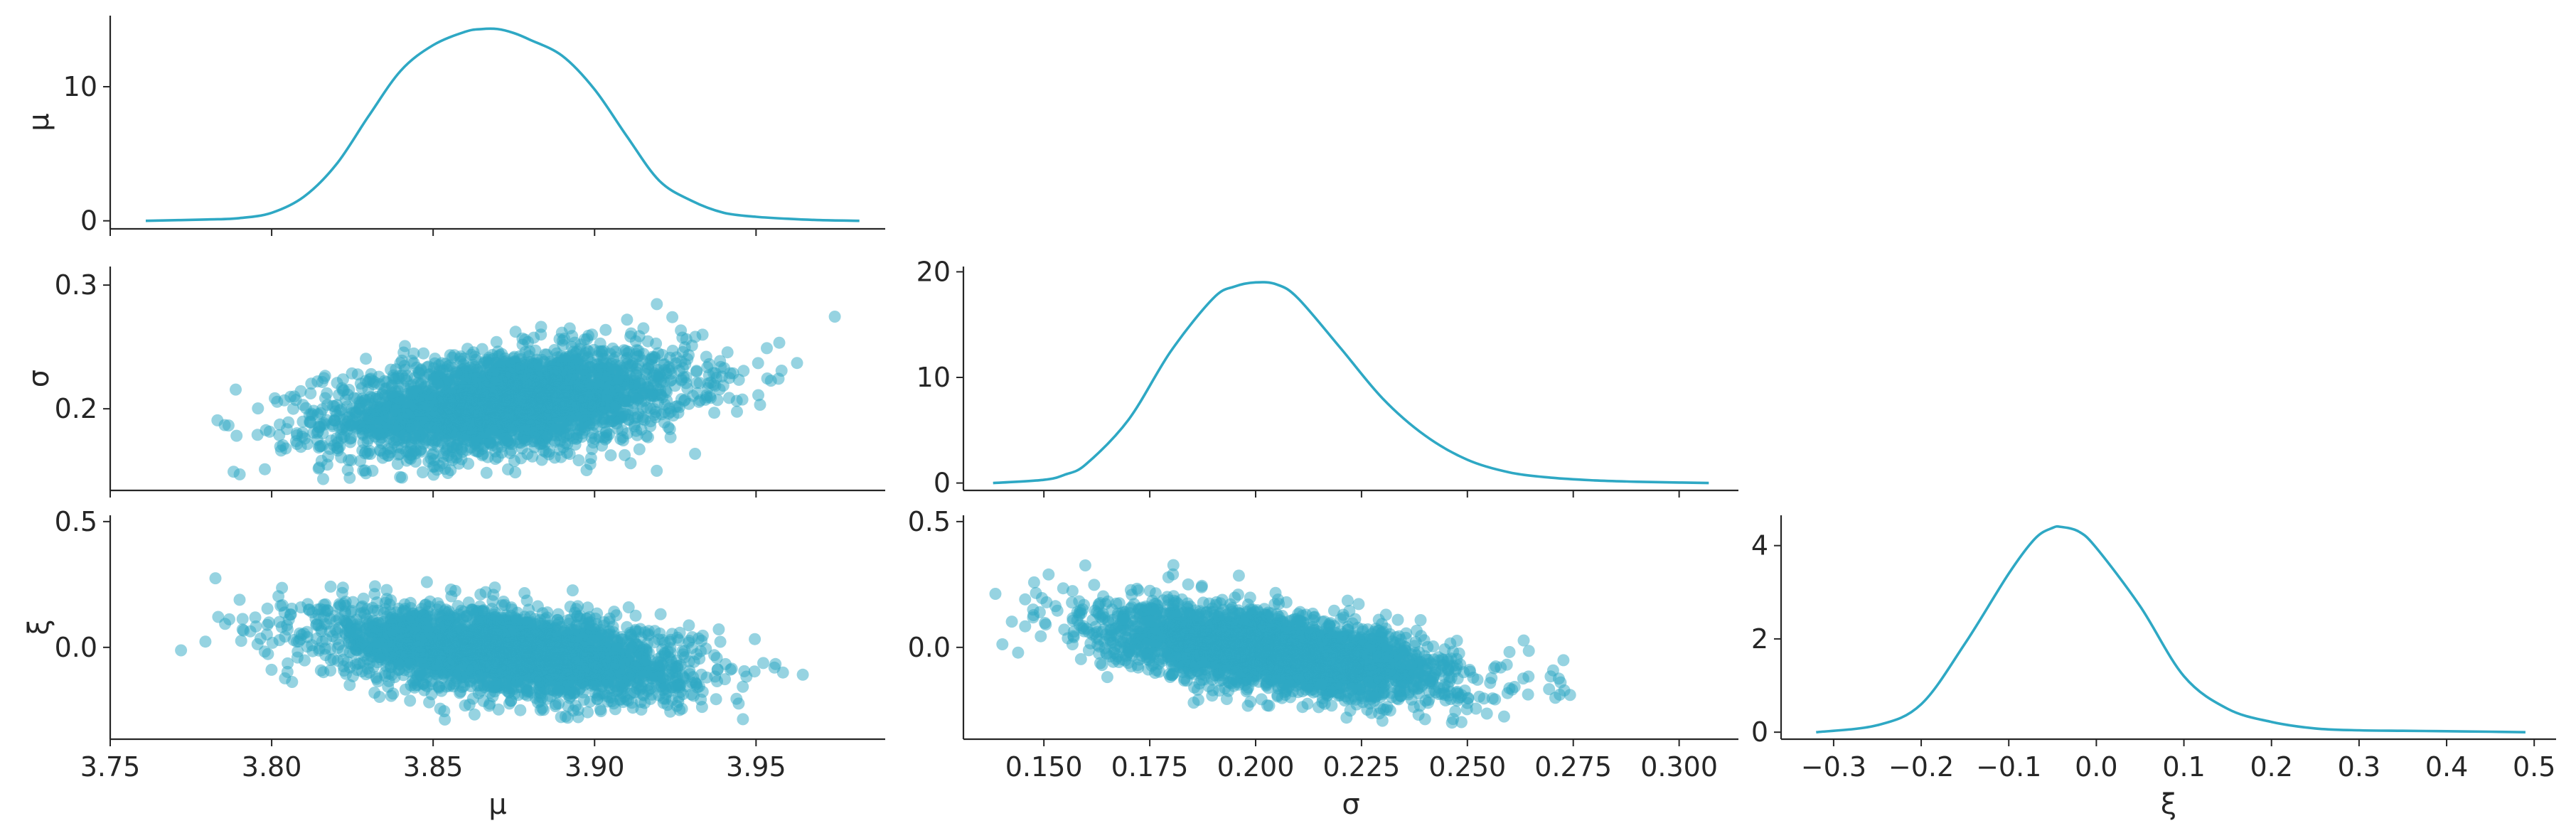 The width and height of the screenshot is (2576, 833). Describe the element at coordinates (1351, 383) in the screenshot. I see `kde-line` at that location.